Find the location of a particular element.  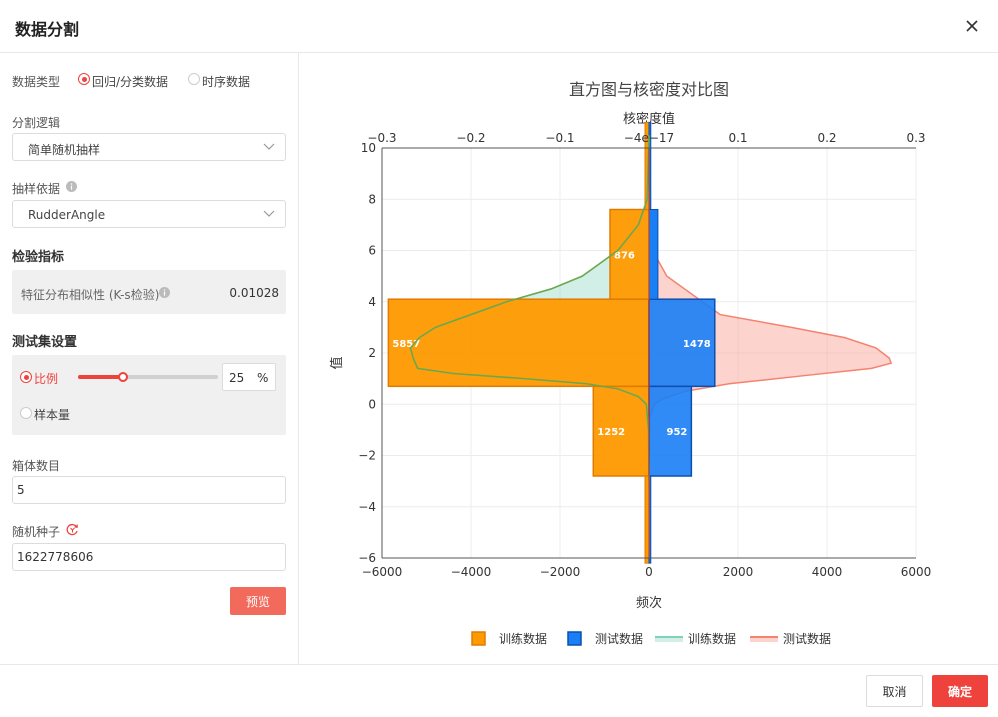

ratio-unit: % is located at coordinates (263, 378).